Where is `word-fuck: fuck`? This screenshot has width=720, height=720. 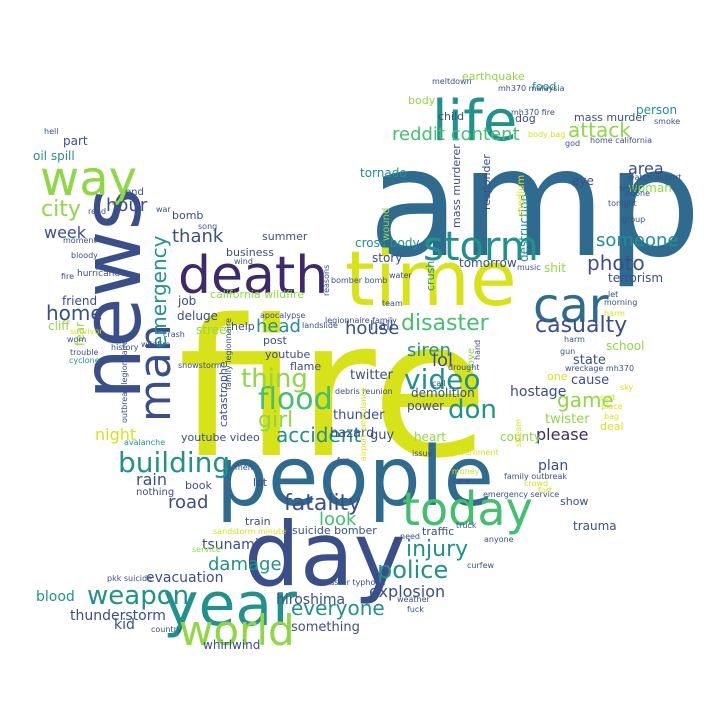
word-fuck: fuck is located at coordinates (415, 609).